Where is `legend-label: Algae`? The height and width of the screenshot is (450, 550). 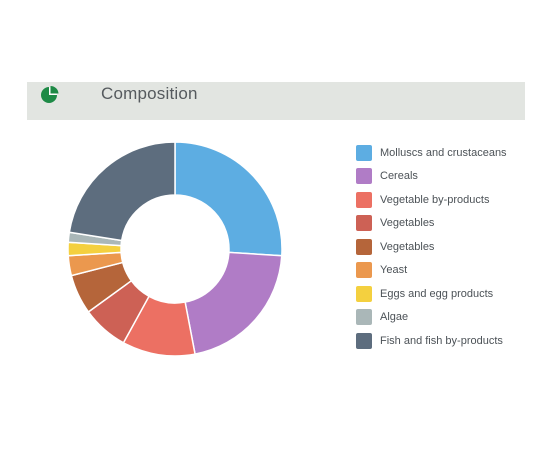
legend-label: Algae is located at coordinates (394, 317).